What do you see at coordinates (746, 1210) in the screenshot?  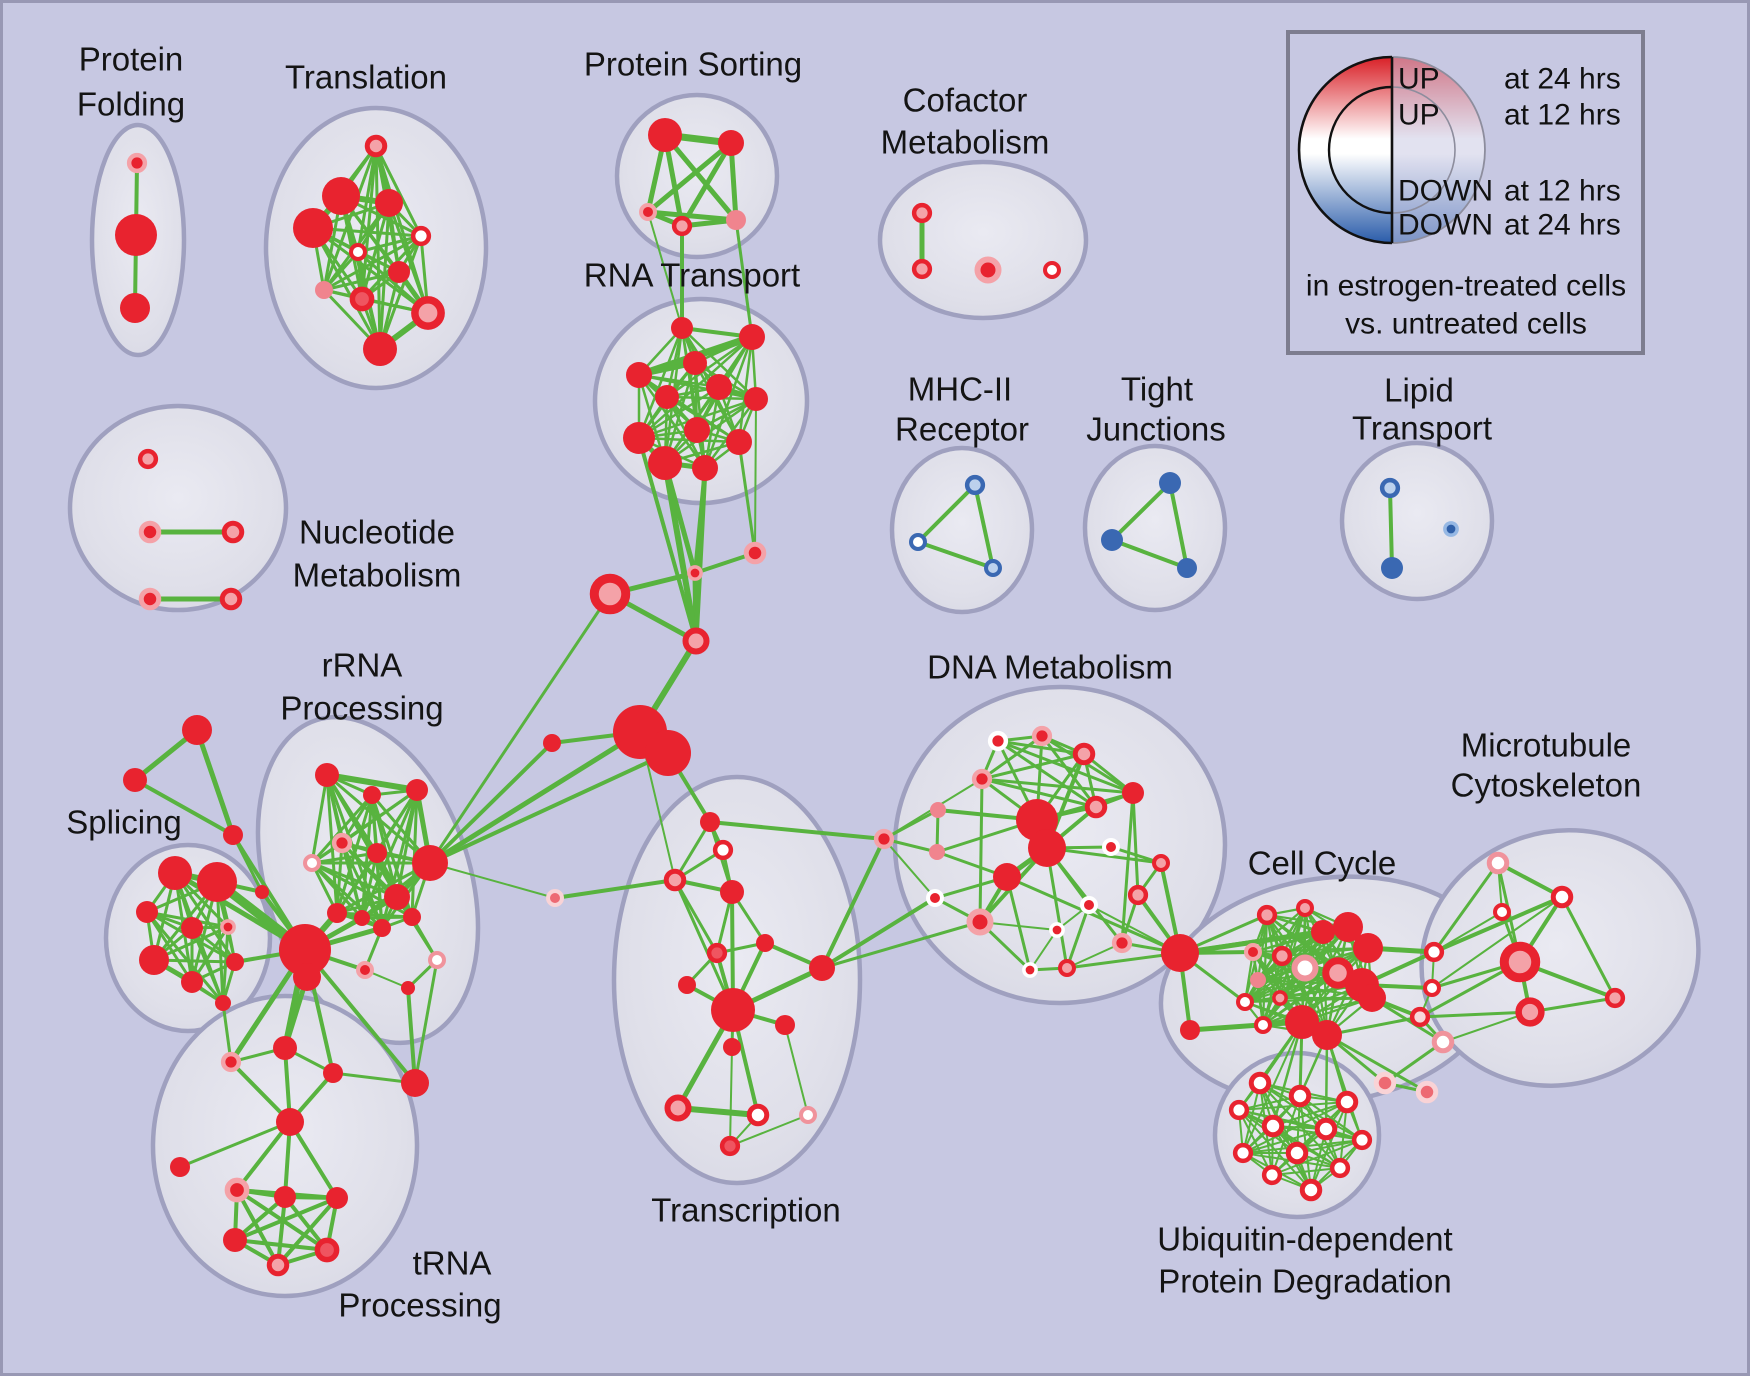 I see `cluster-label-transcription: Transcription` at bounding box center [746, 1210].